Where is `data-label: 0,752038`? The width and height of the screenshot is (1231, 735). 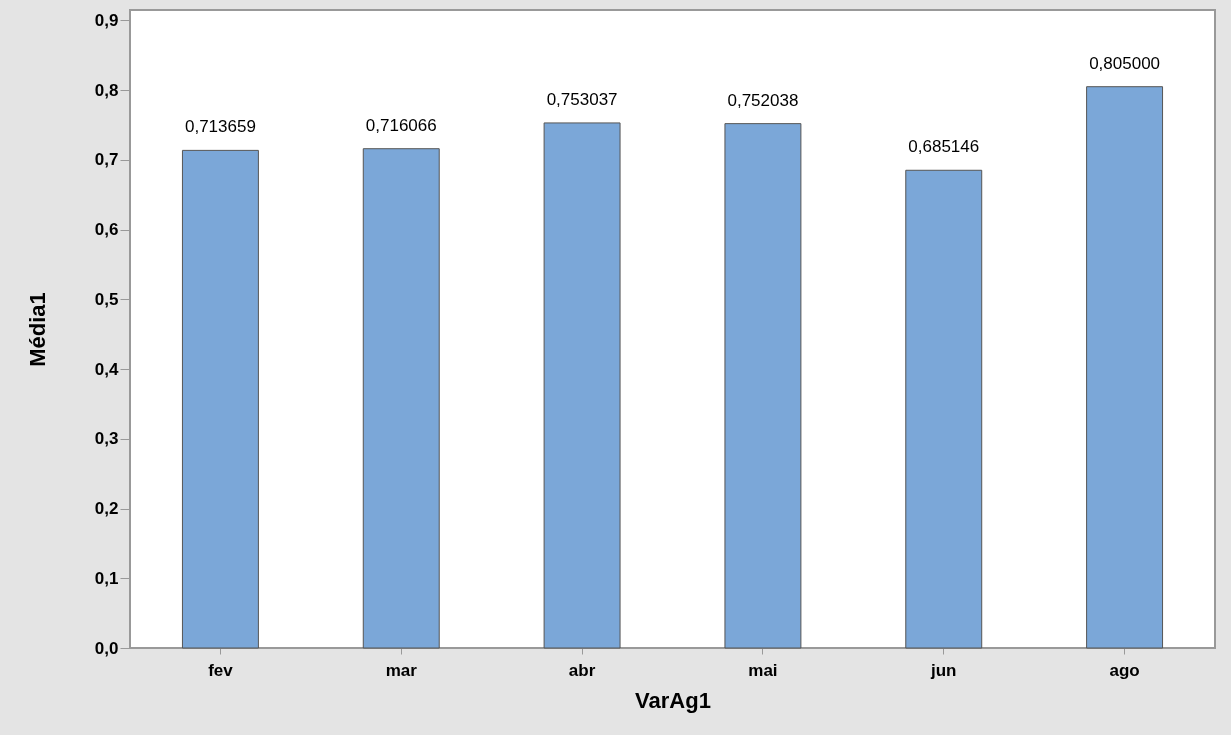
data-label: 0,752038 is located at coordinates (763, 100).